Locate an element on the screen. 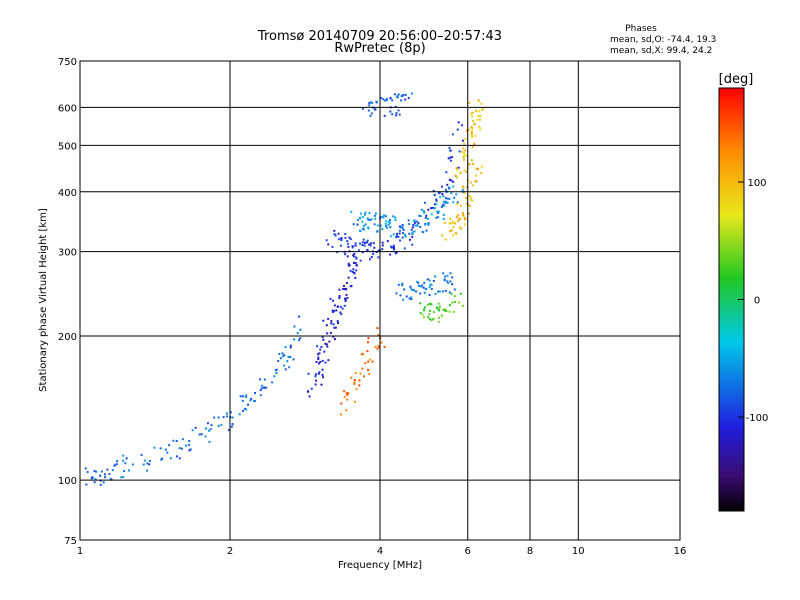 The height and width of the screenshot is (600, 800). stats-o-line: mean, sd,O: -74.4, 19.3 is located at coordinates (663, 40).